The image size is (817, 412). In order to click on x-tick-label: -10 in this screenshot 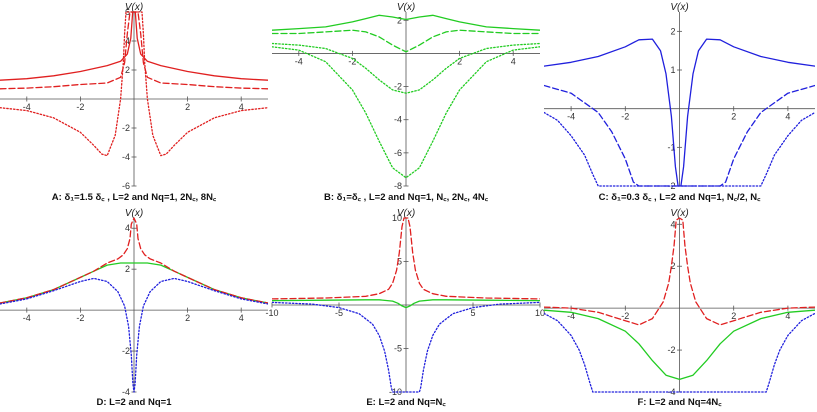, I will do `click(271, 313)`.